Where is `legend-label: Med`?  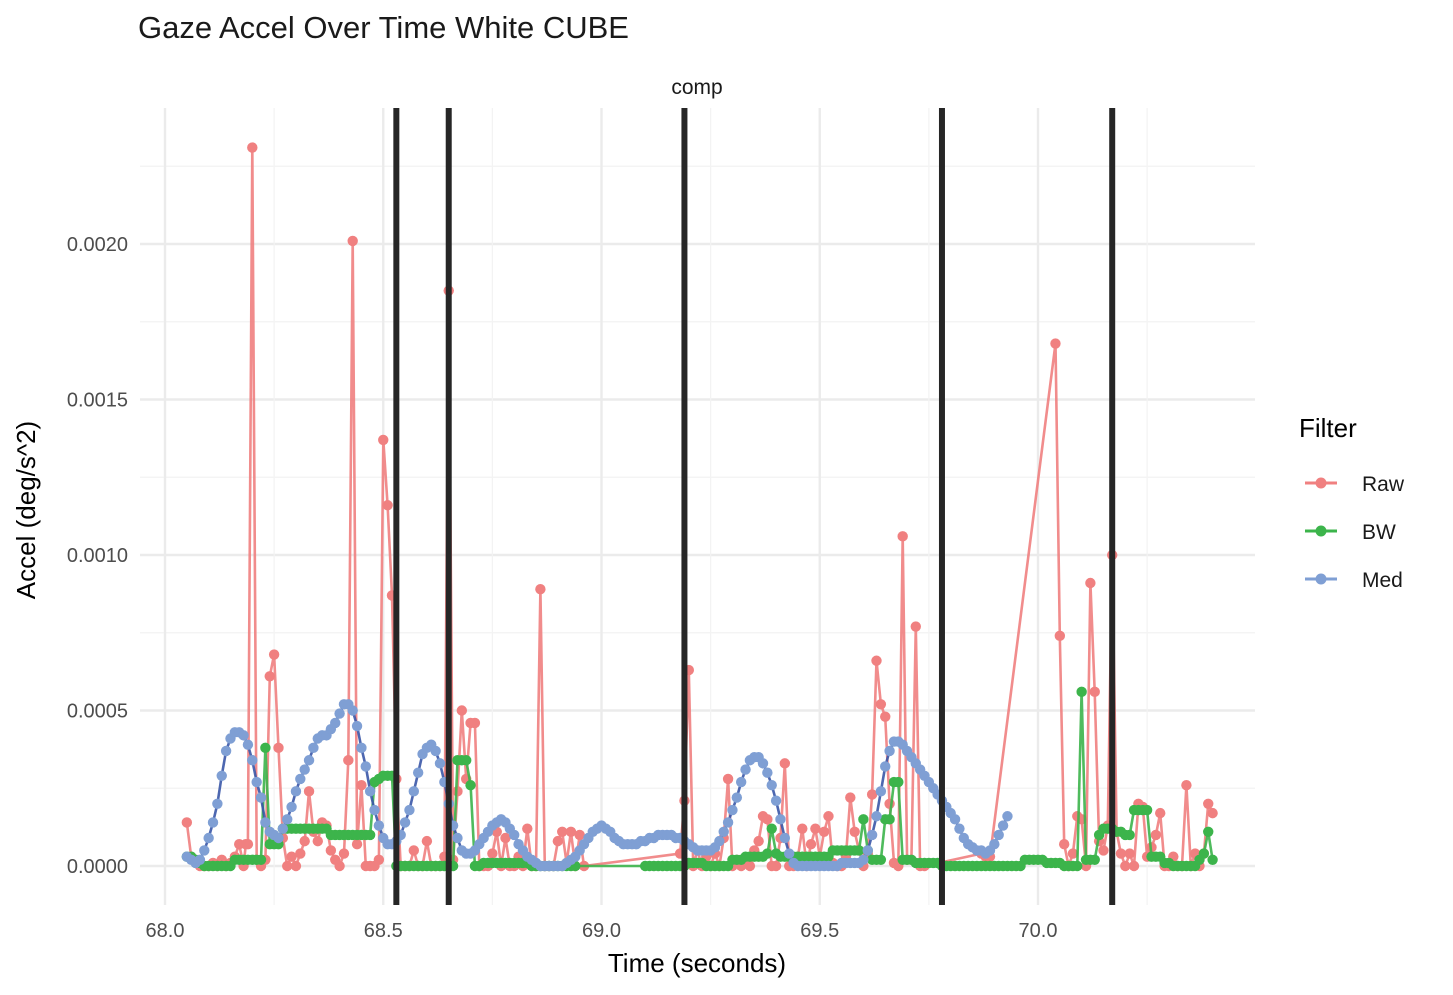
legend-label: Med is located at coordinates (1382, 580).